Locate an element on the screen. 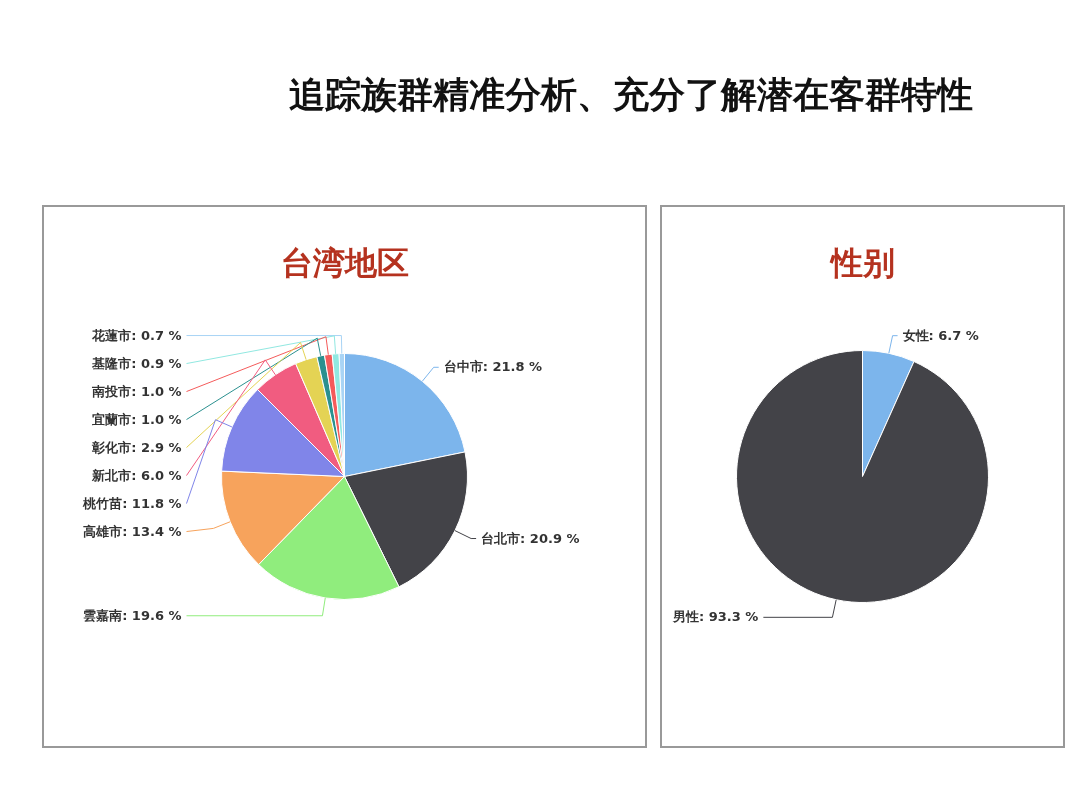 The width and height of the screenshot is (1080, 810). slice-label: 女性: 6.7 % is located at coordinates (940, 335).